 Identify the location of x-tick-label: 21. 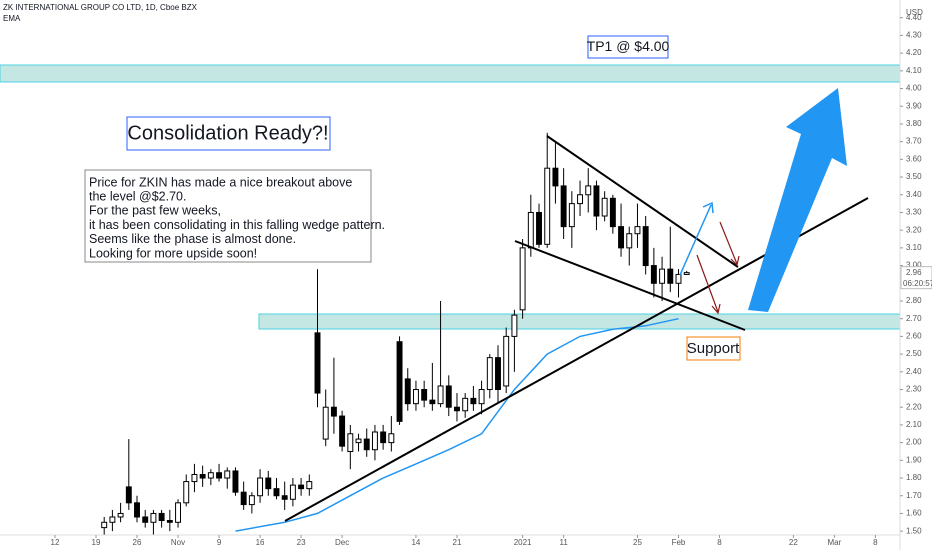
(457, 542).